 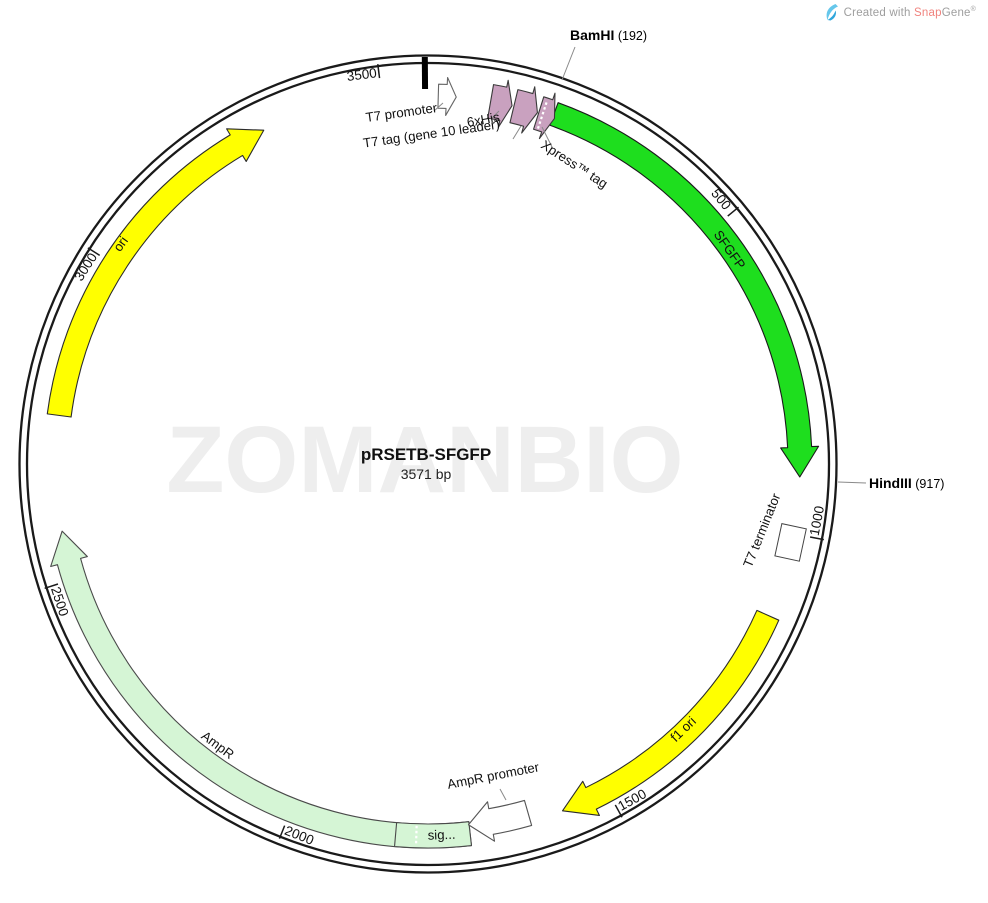 What do you see at coordinates (120, 244) in the screenshot?
I see `feature-arc-label-ori: ori` at bounding box center [120, 244].